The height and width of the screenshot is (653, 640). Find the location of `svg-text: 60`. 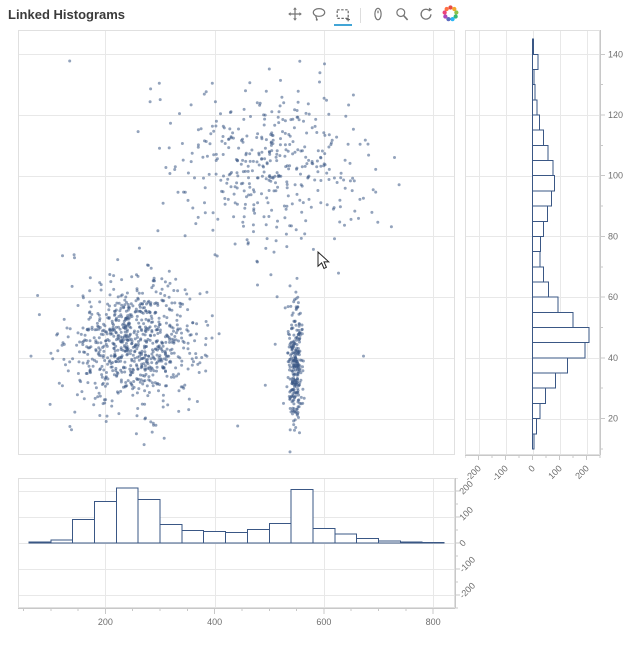

svg-text: 60 is located at coordinates (613, 297).